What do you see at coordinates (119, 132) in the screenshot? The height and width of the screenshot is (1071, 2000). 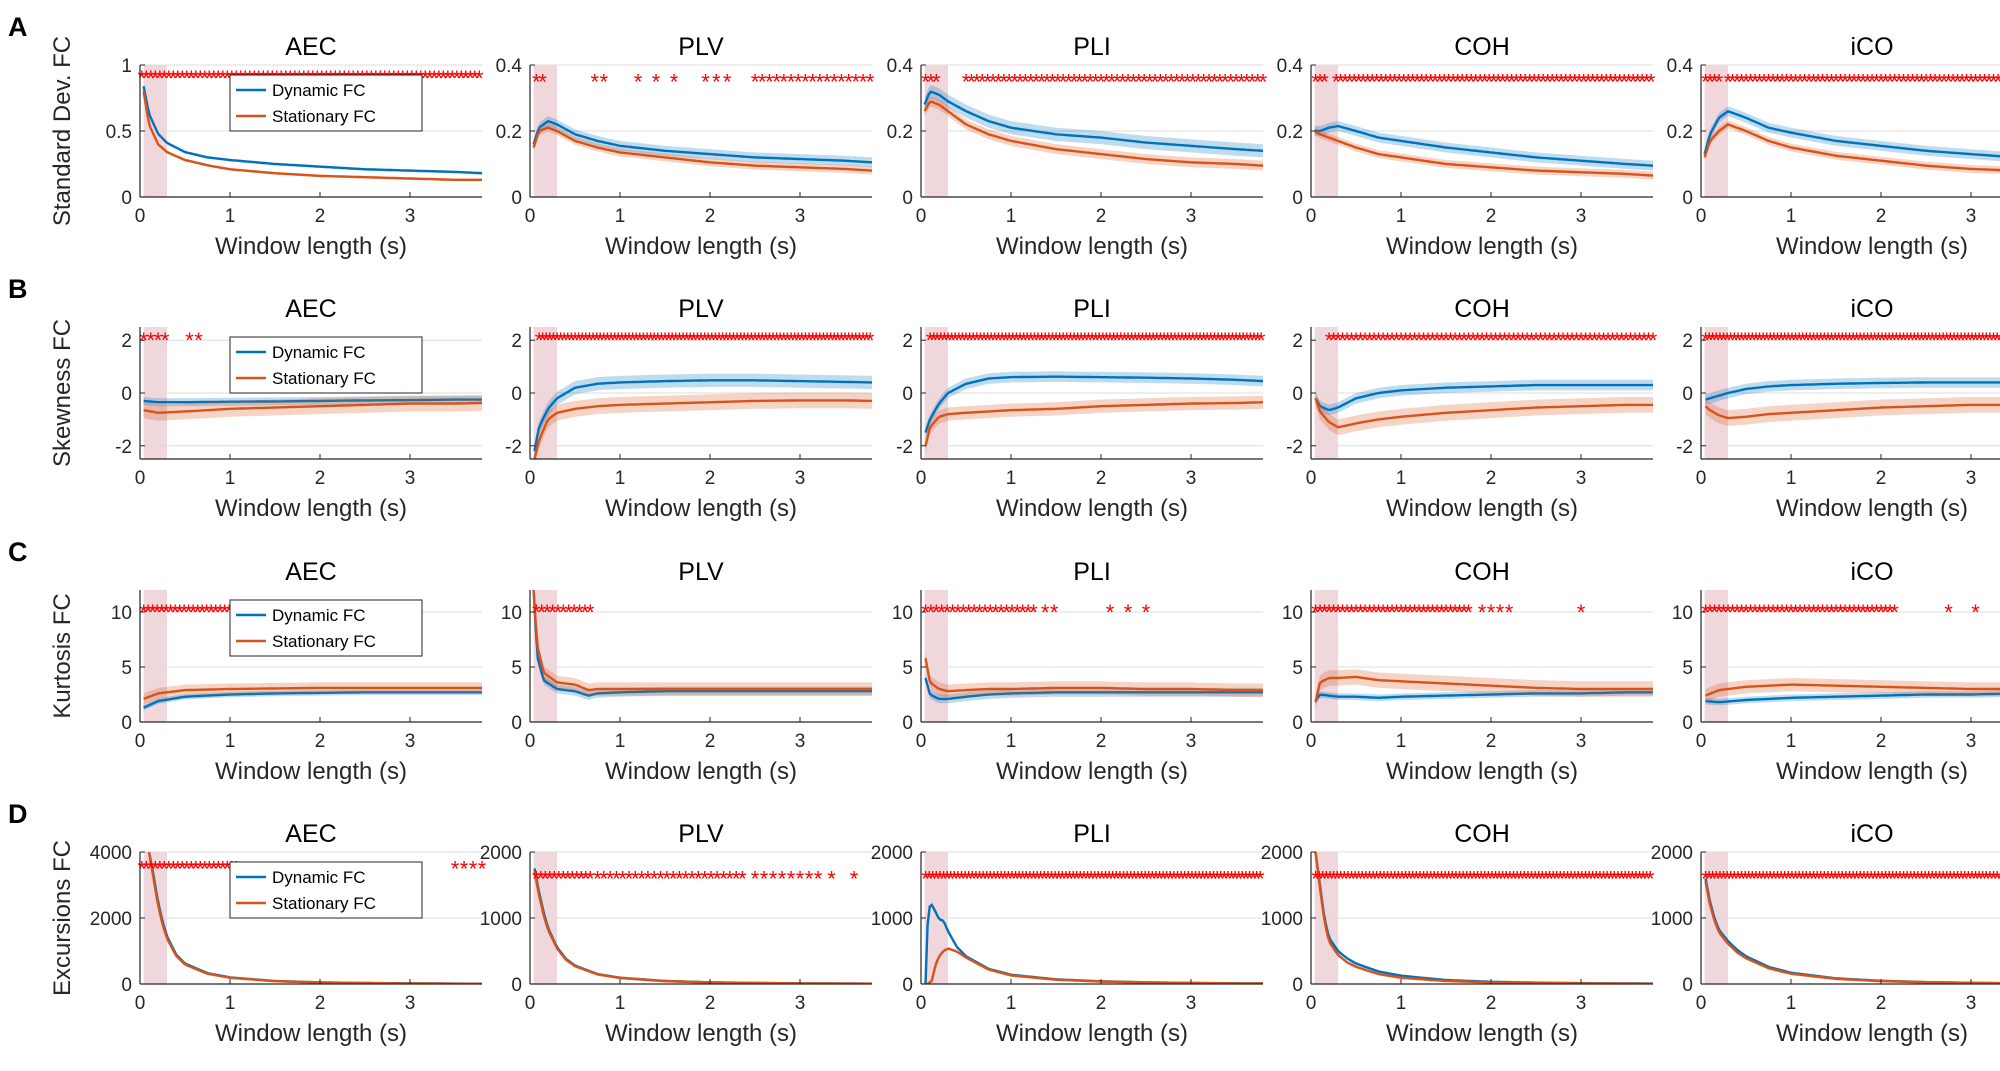 I see `y-tick-label: 0.5` at bounding box center [119, 132].